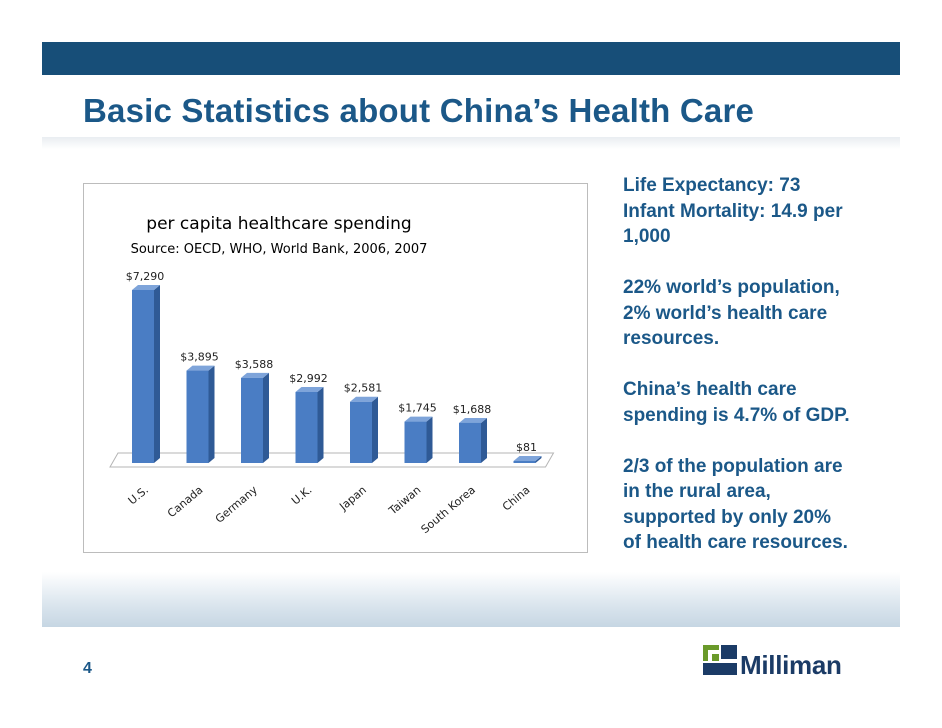 The image size is (942, 728). What do you see at coordinates (352, 498) in the screenshot?
I see `category-label: Japan` at bounding box center [352, 498].